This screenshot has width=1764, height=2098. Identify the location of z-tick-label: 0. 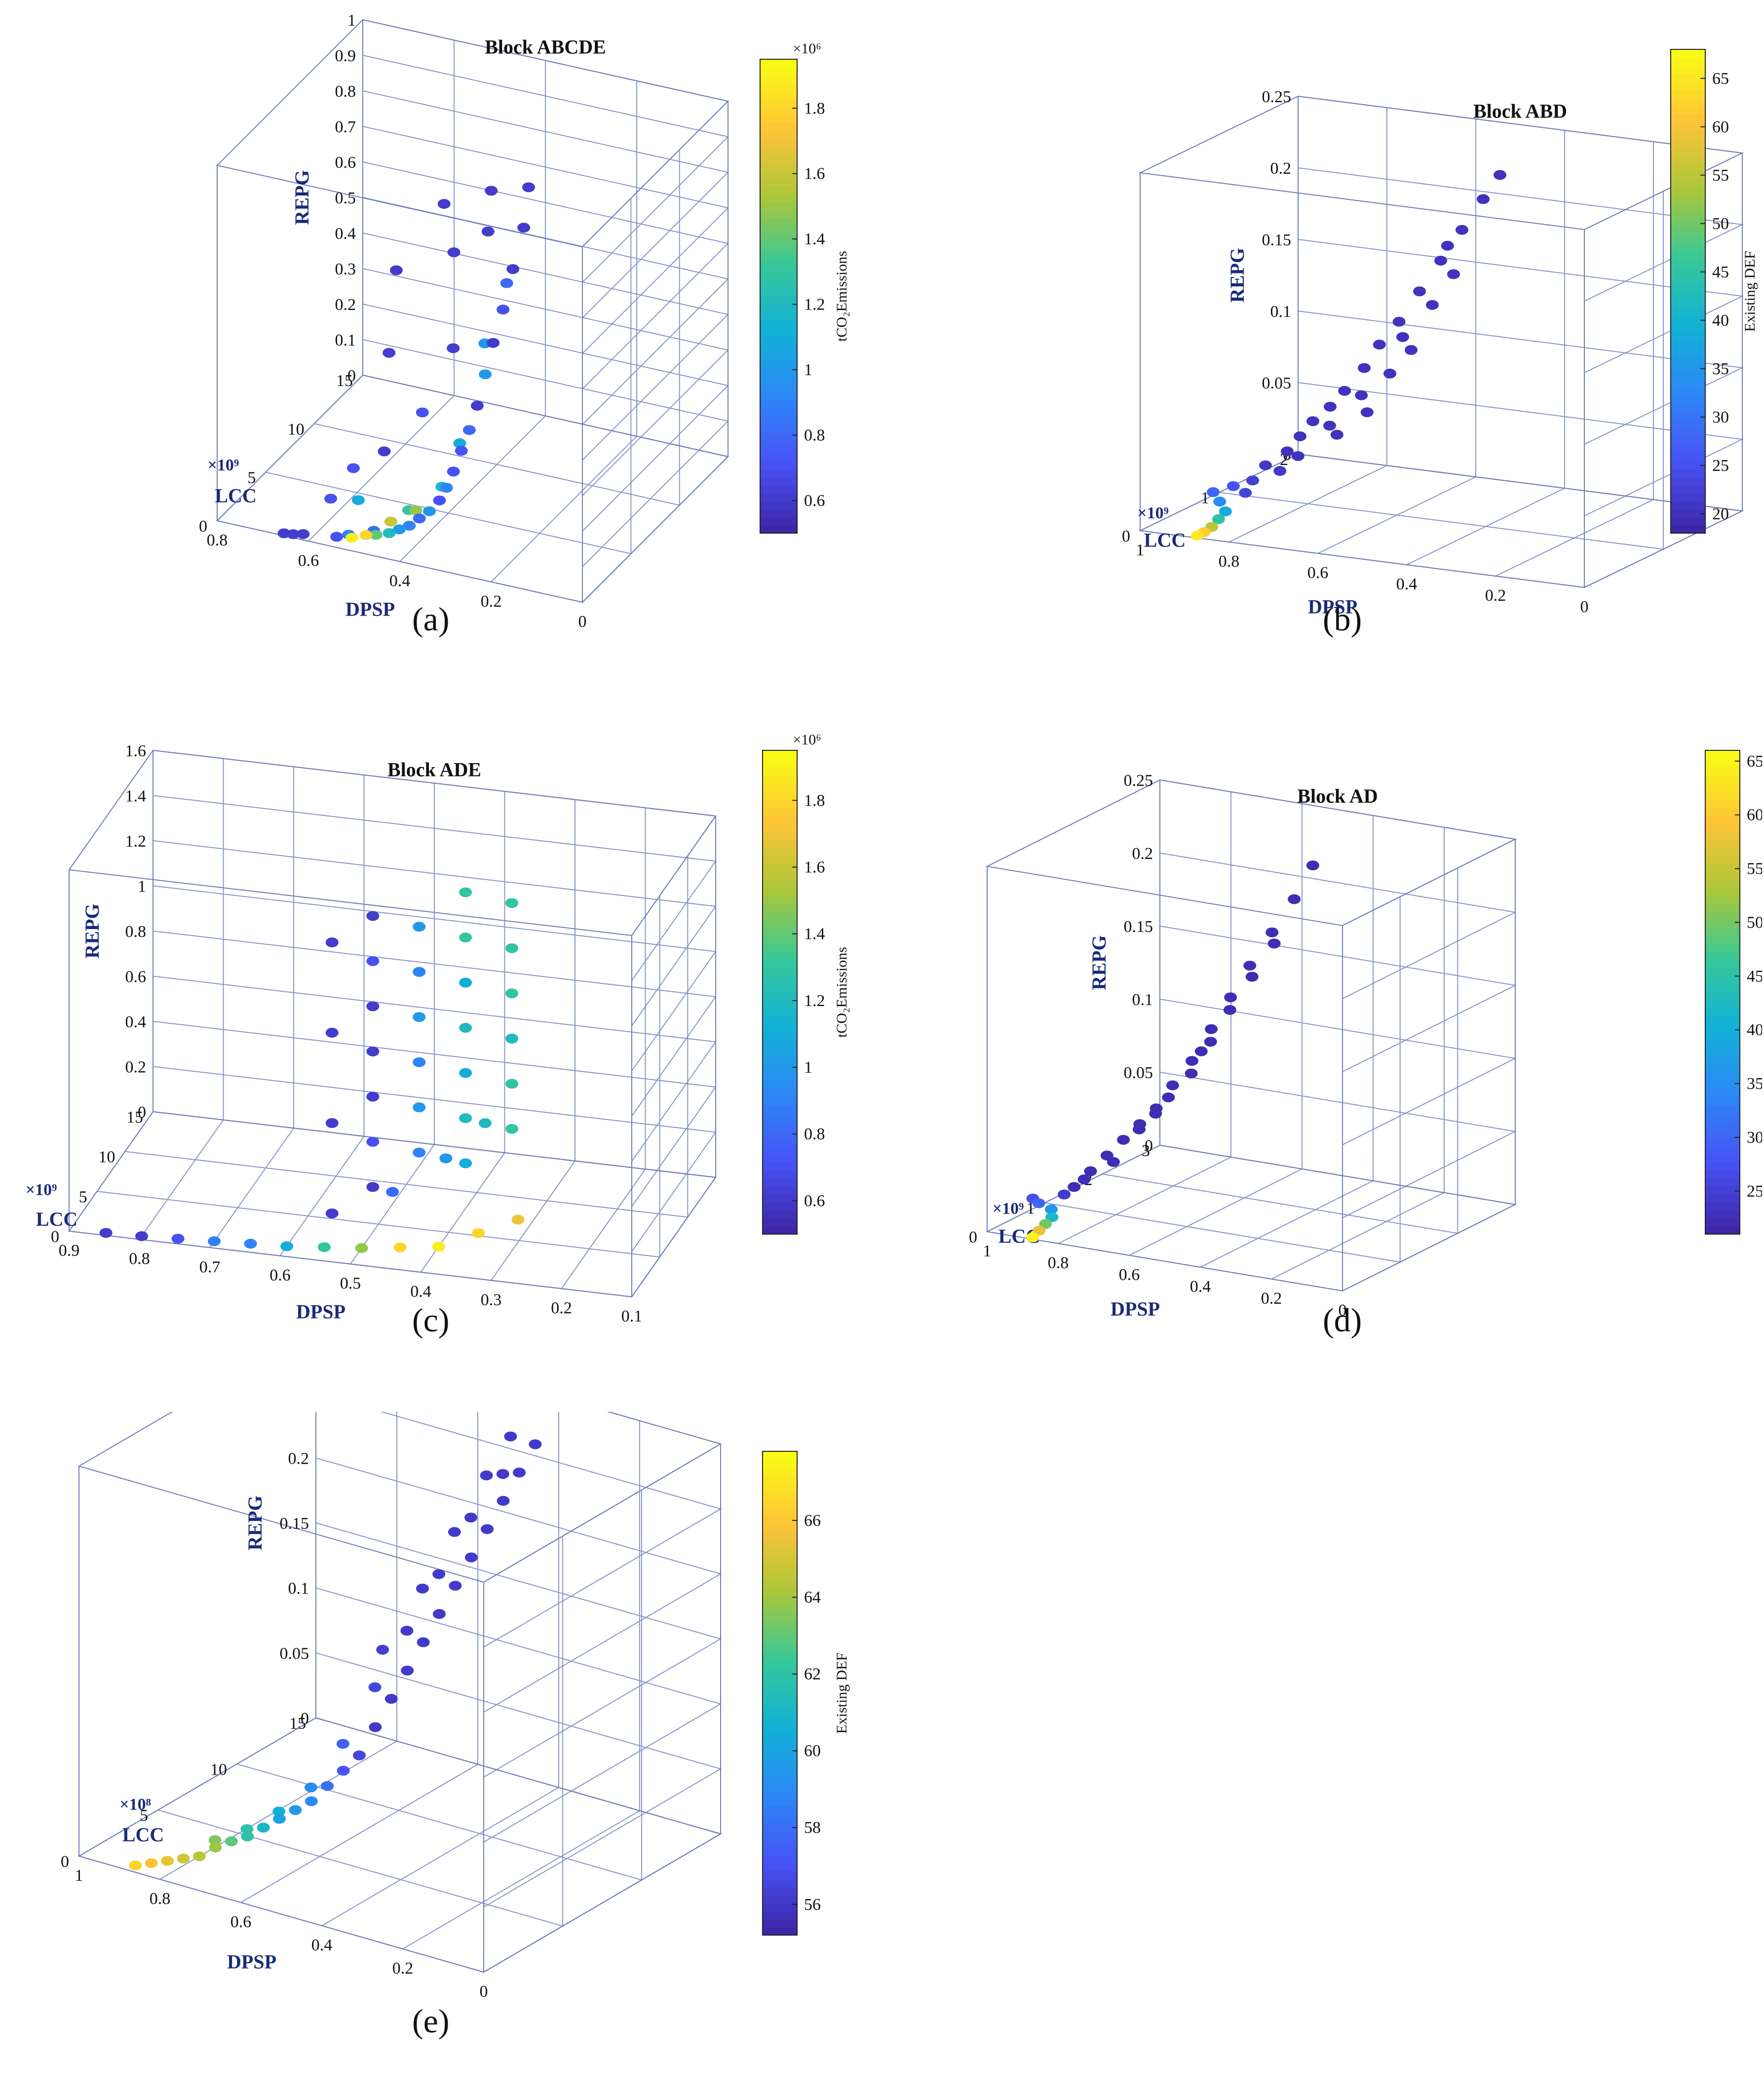
(351, 376).